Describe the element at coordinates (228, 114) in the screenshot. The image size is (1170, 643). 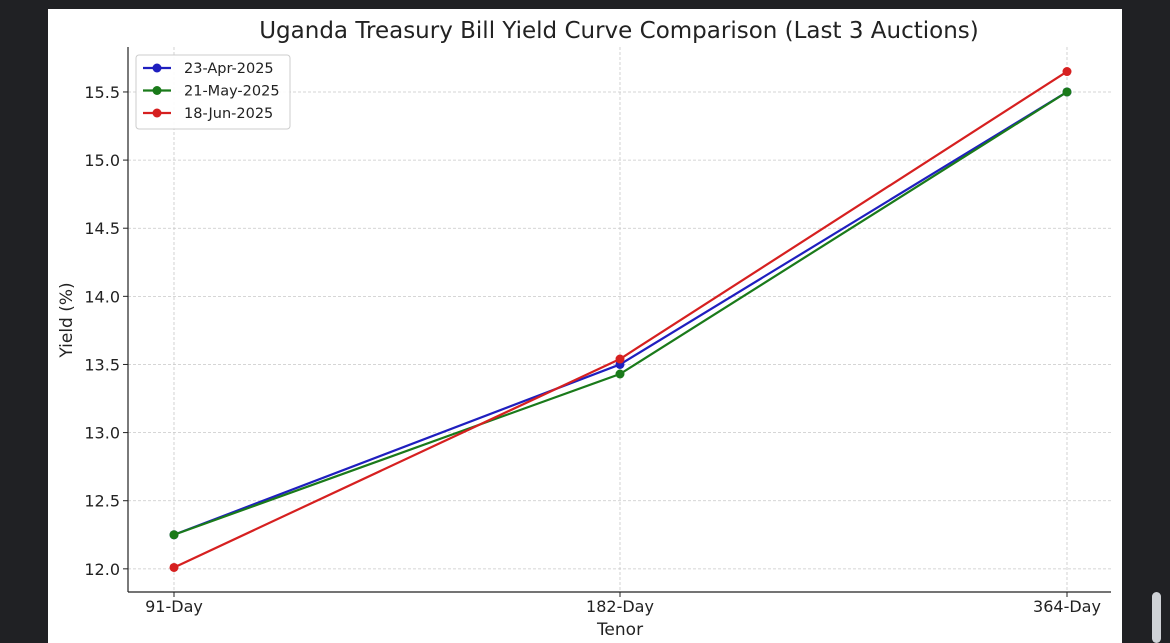
I see `legend-entry: 18-Jun-2025` at that location.